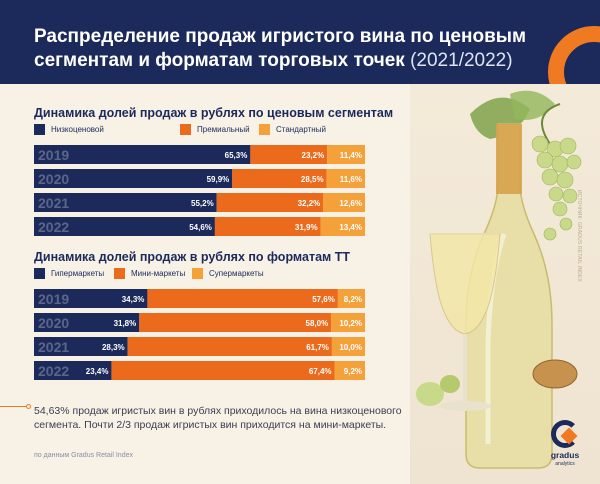  I want to click on gradus-logo: gradus analytics, so click(565, 446).